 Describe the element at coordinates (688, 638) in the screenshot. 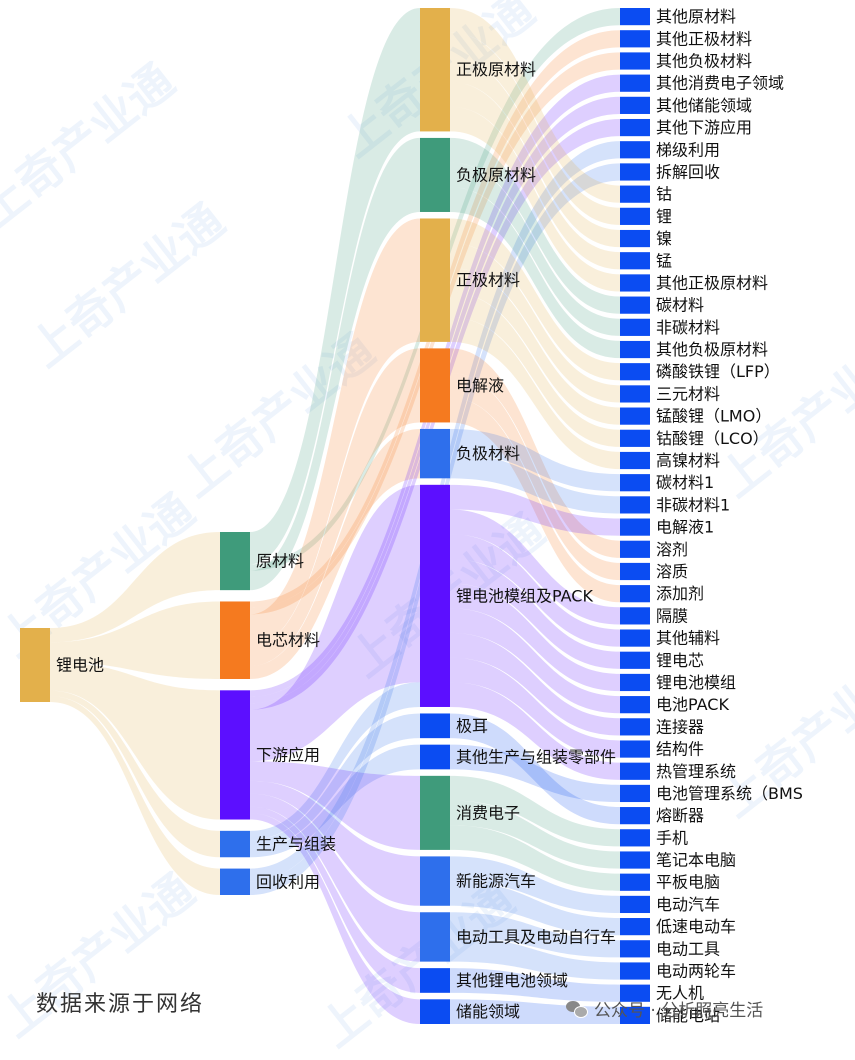

I see `sankey-node-label-47: 其他辅料` at that location.